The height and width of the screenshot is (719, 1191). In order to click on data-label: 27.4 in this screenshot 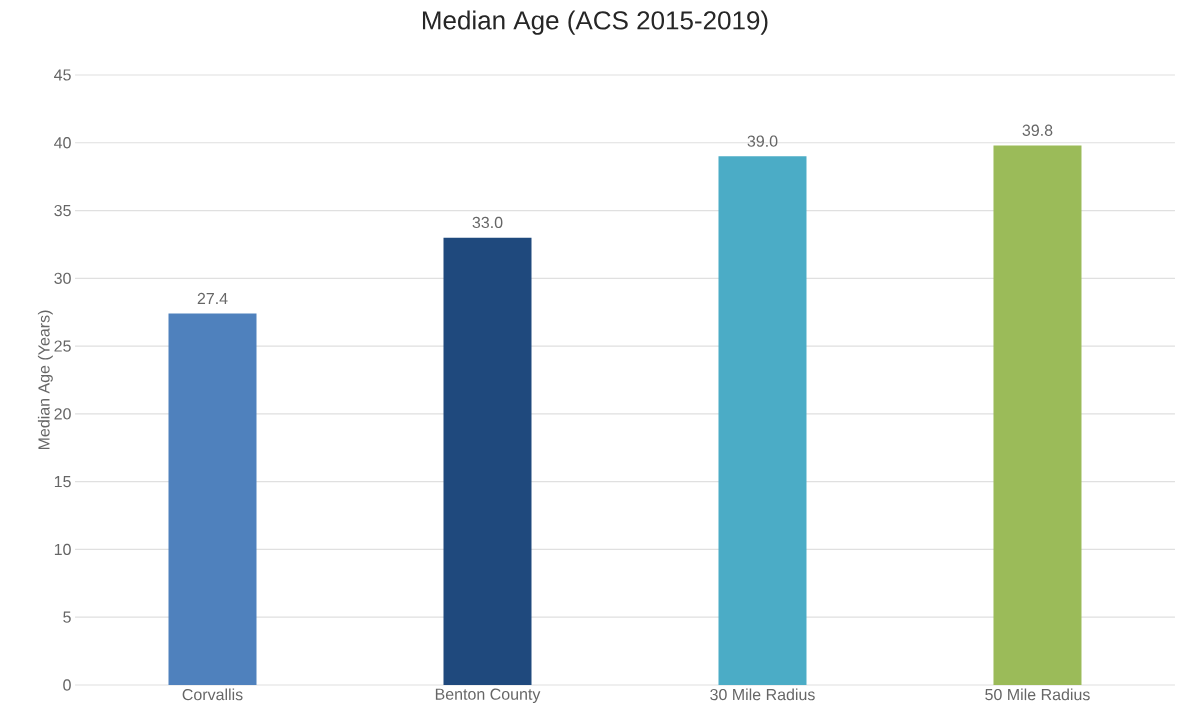, I will do `click(212, 298)`.